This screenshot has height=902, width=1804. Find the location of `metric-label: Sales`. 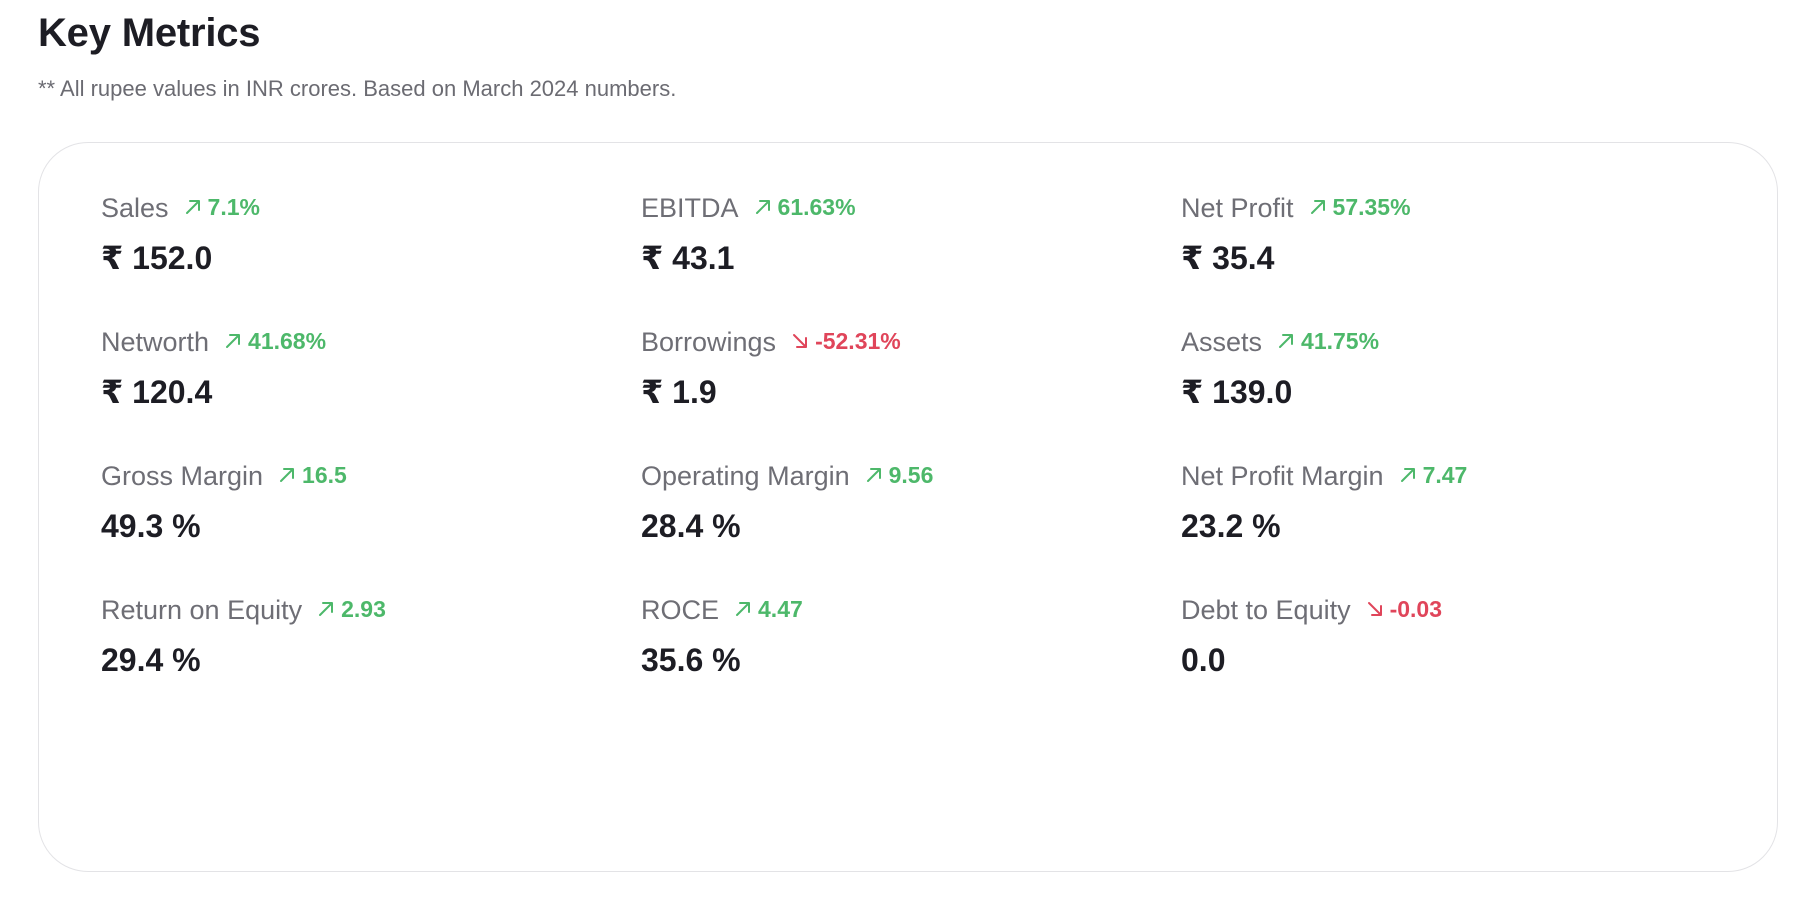

metric-label: Sales is located at coordinates (135, 208).